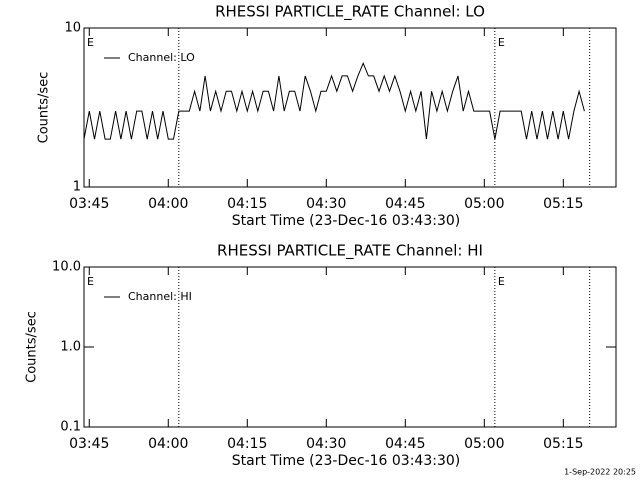 The image size is (640, 480). What do you see at coordinates (334, 100) in the screenshot?
I see `data-line` at bounding box center [334, 100].